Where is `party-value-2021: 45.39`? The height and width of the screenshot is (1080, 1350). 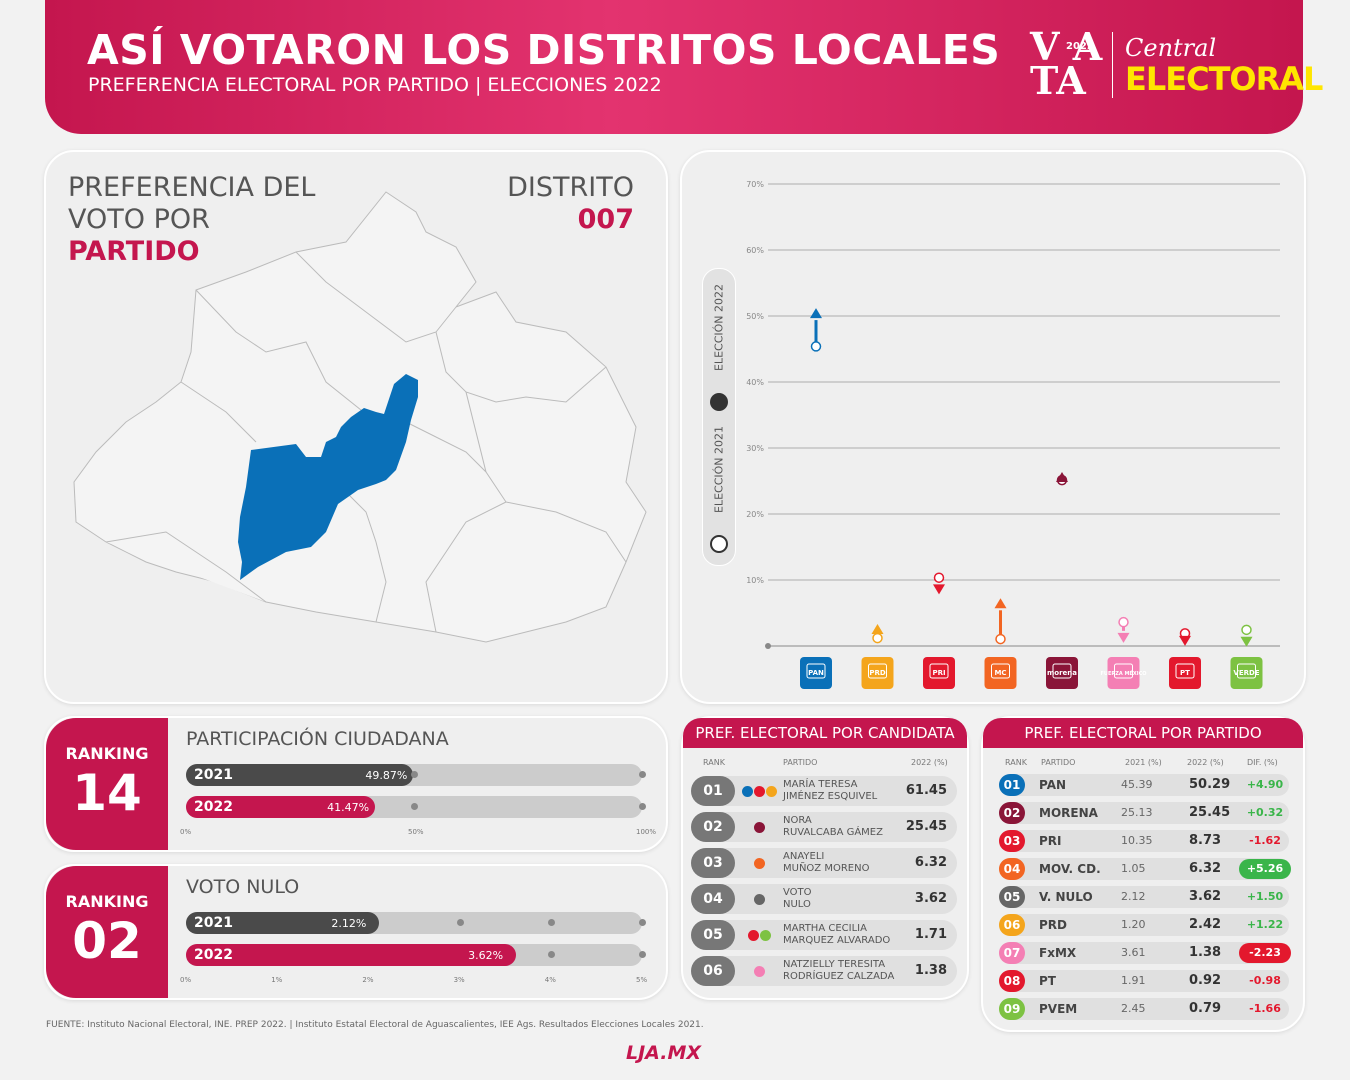 party-value-2021: 45.39 is located at coordinates (1137, 784).